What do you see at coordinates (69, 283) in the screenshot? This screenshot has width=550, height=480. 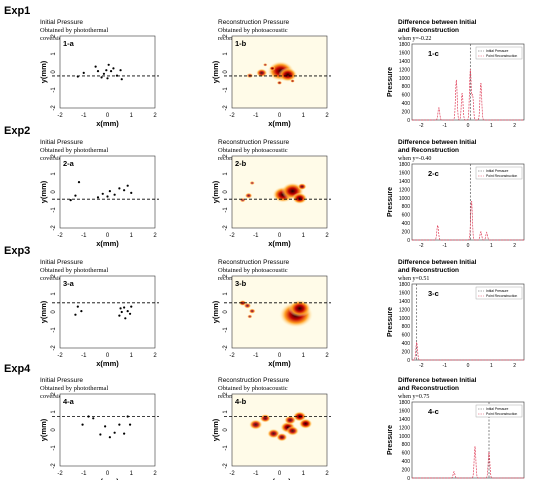 I see `panel-label: 3-a` at bounding box center [69, 283].